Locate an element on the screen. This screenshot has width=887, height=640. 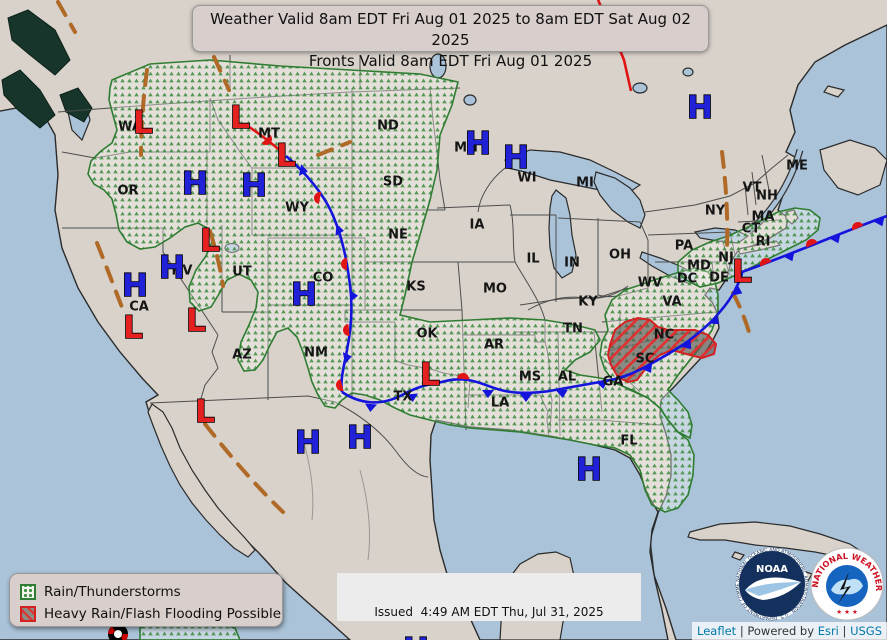
state-label-ky: KY is located at coordinates (588, 302).